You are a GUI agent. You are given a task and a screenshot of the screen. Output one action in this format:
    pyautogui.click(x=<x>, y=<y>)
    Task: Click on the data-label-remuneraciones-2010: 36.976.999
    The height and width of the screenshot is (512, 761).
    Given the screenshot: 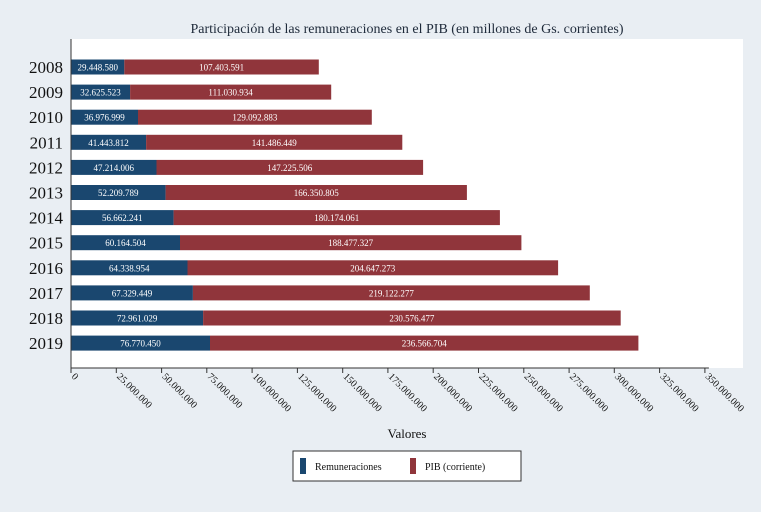 What is the action you would take?
    pyautogui.click(x=104, y=118)
    